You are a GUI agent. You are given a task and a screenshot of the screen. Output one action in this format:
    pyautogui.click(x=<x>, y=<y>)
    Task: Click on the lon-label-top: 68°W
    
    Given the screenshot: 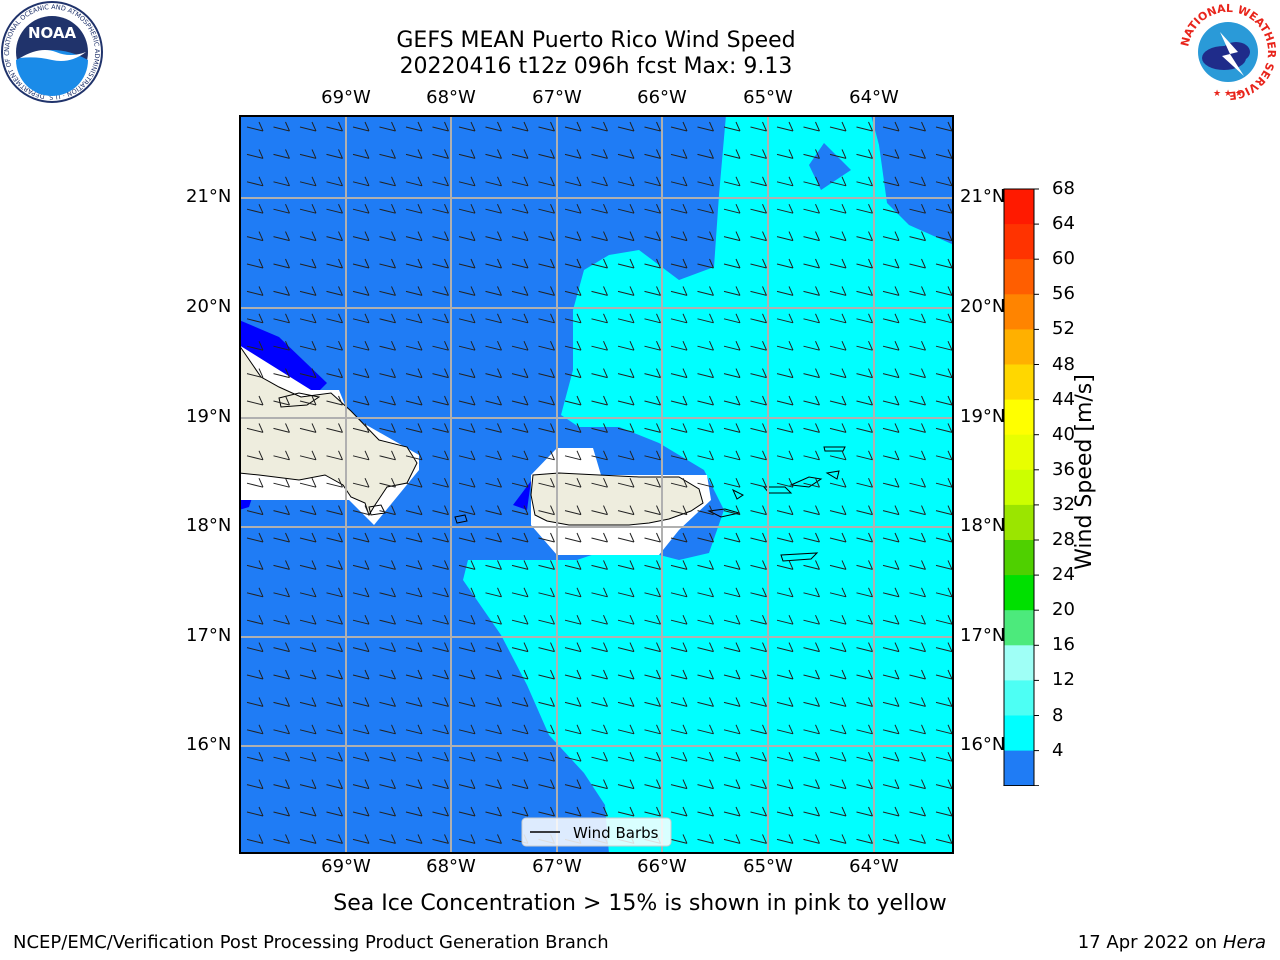 What is the action you would take?
    pyautogui.click(x=451, y=97)
    